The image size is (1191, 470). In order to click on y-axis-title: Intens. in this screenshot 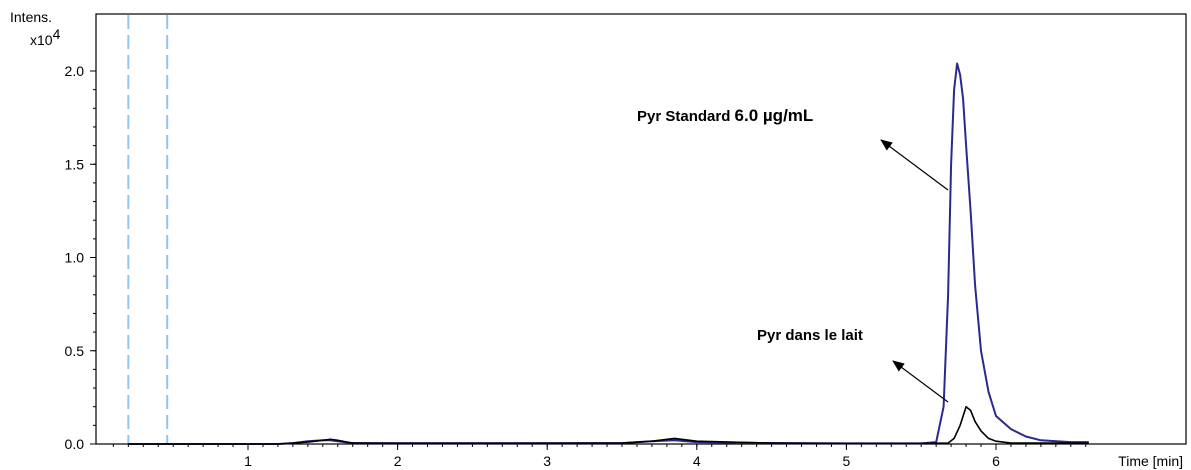, I will do `click(31, 17)`.